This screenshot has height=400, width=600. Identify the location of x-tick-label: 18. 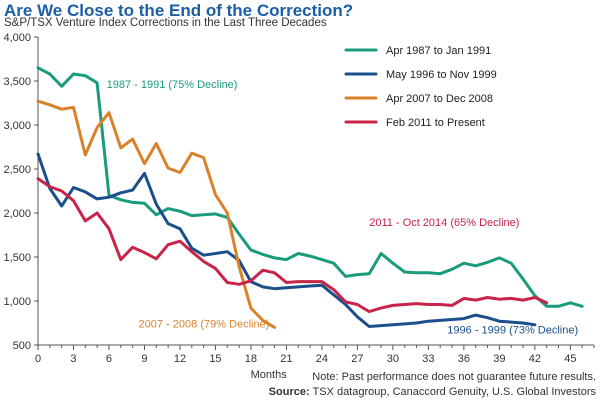
(251, 359).